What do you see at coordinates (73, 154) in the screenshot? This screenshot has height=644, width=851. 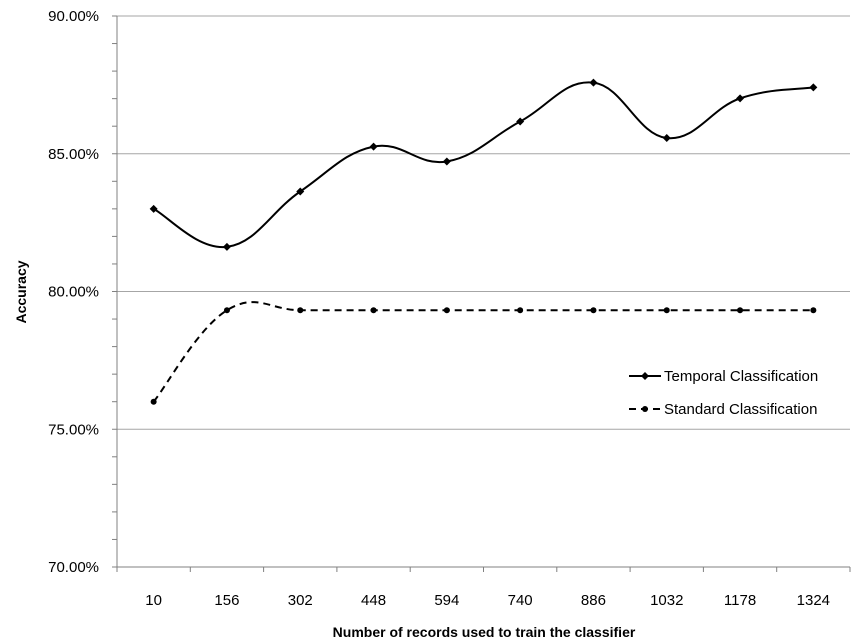 I see `y-tick-label: 85.00%` at bounding box center [73, 154].